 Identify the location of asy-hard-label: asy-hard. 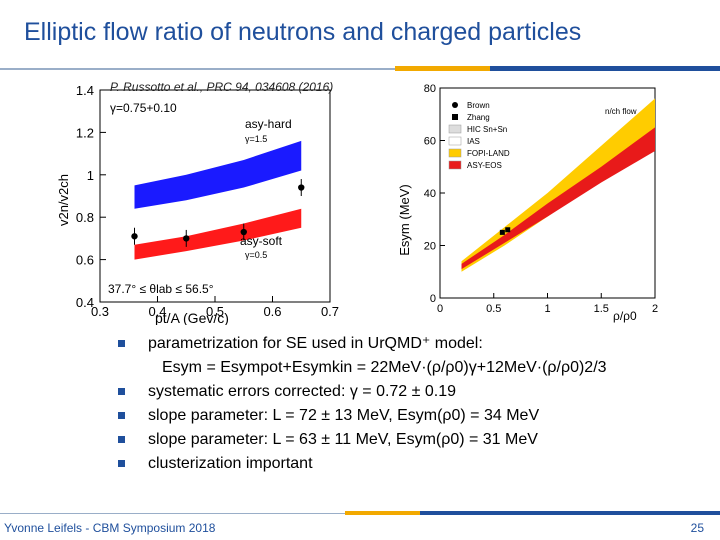
(268, 124).